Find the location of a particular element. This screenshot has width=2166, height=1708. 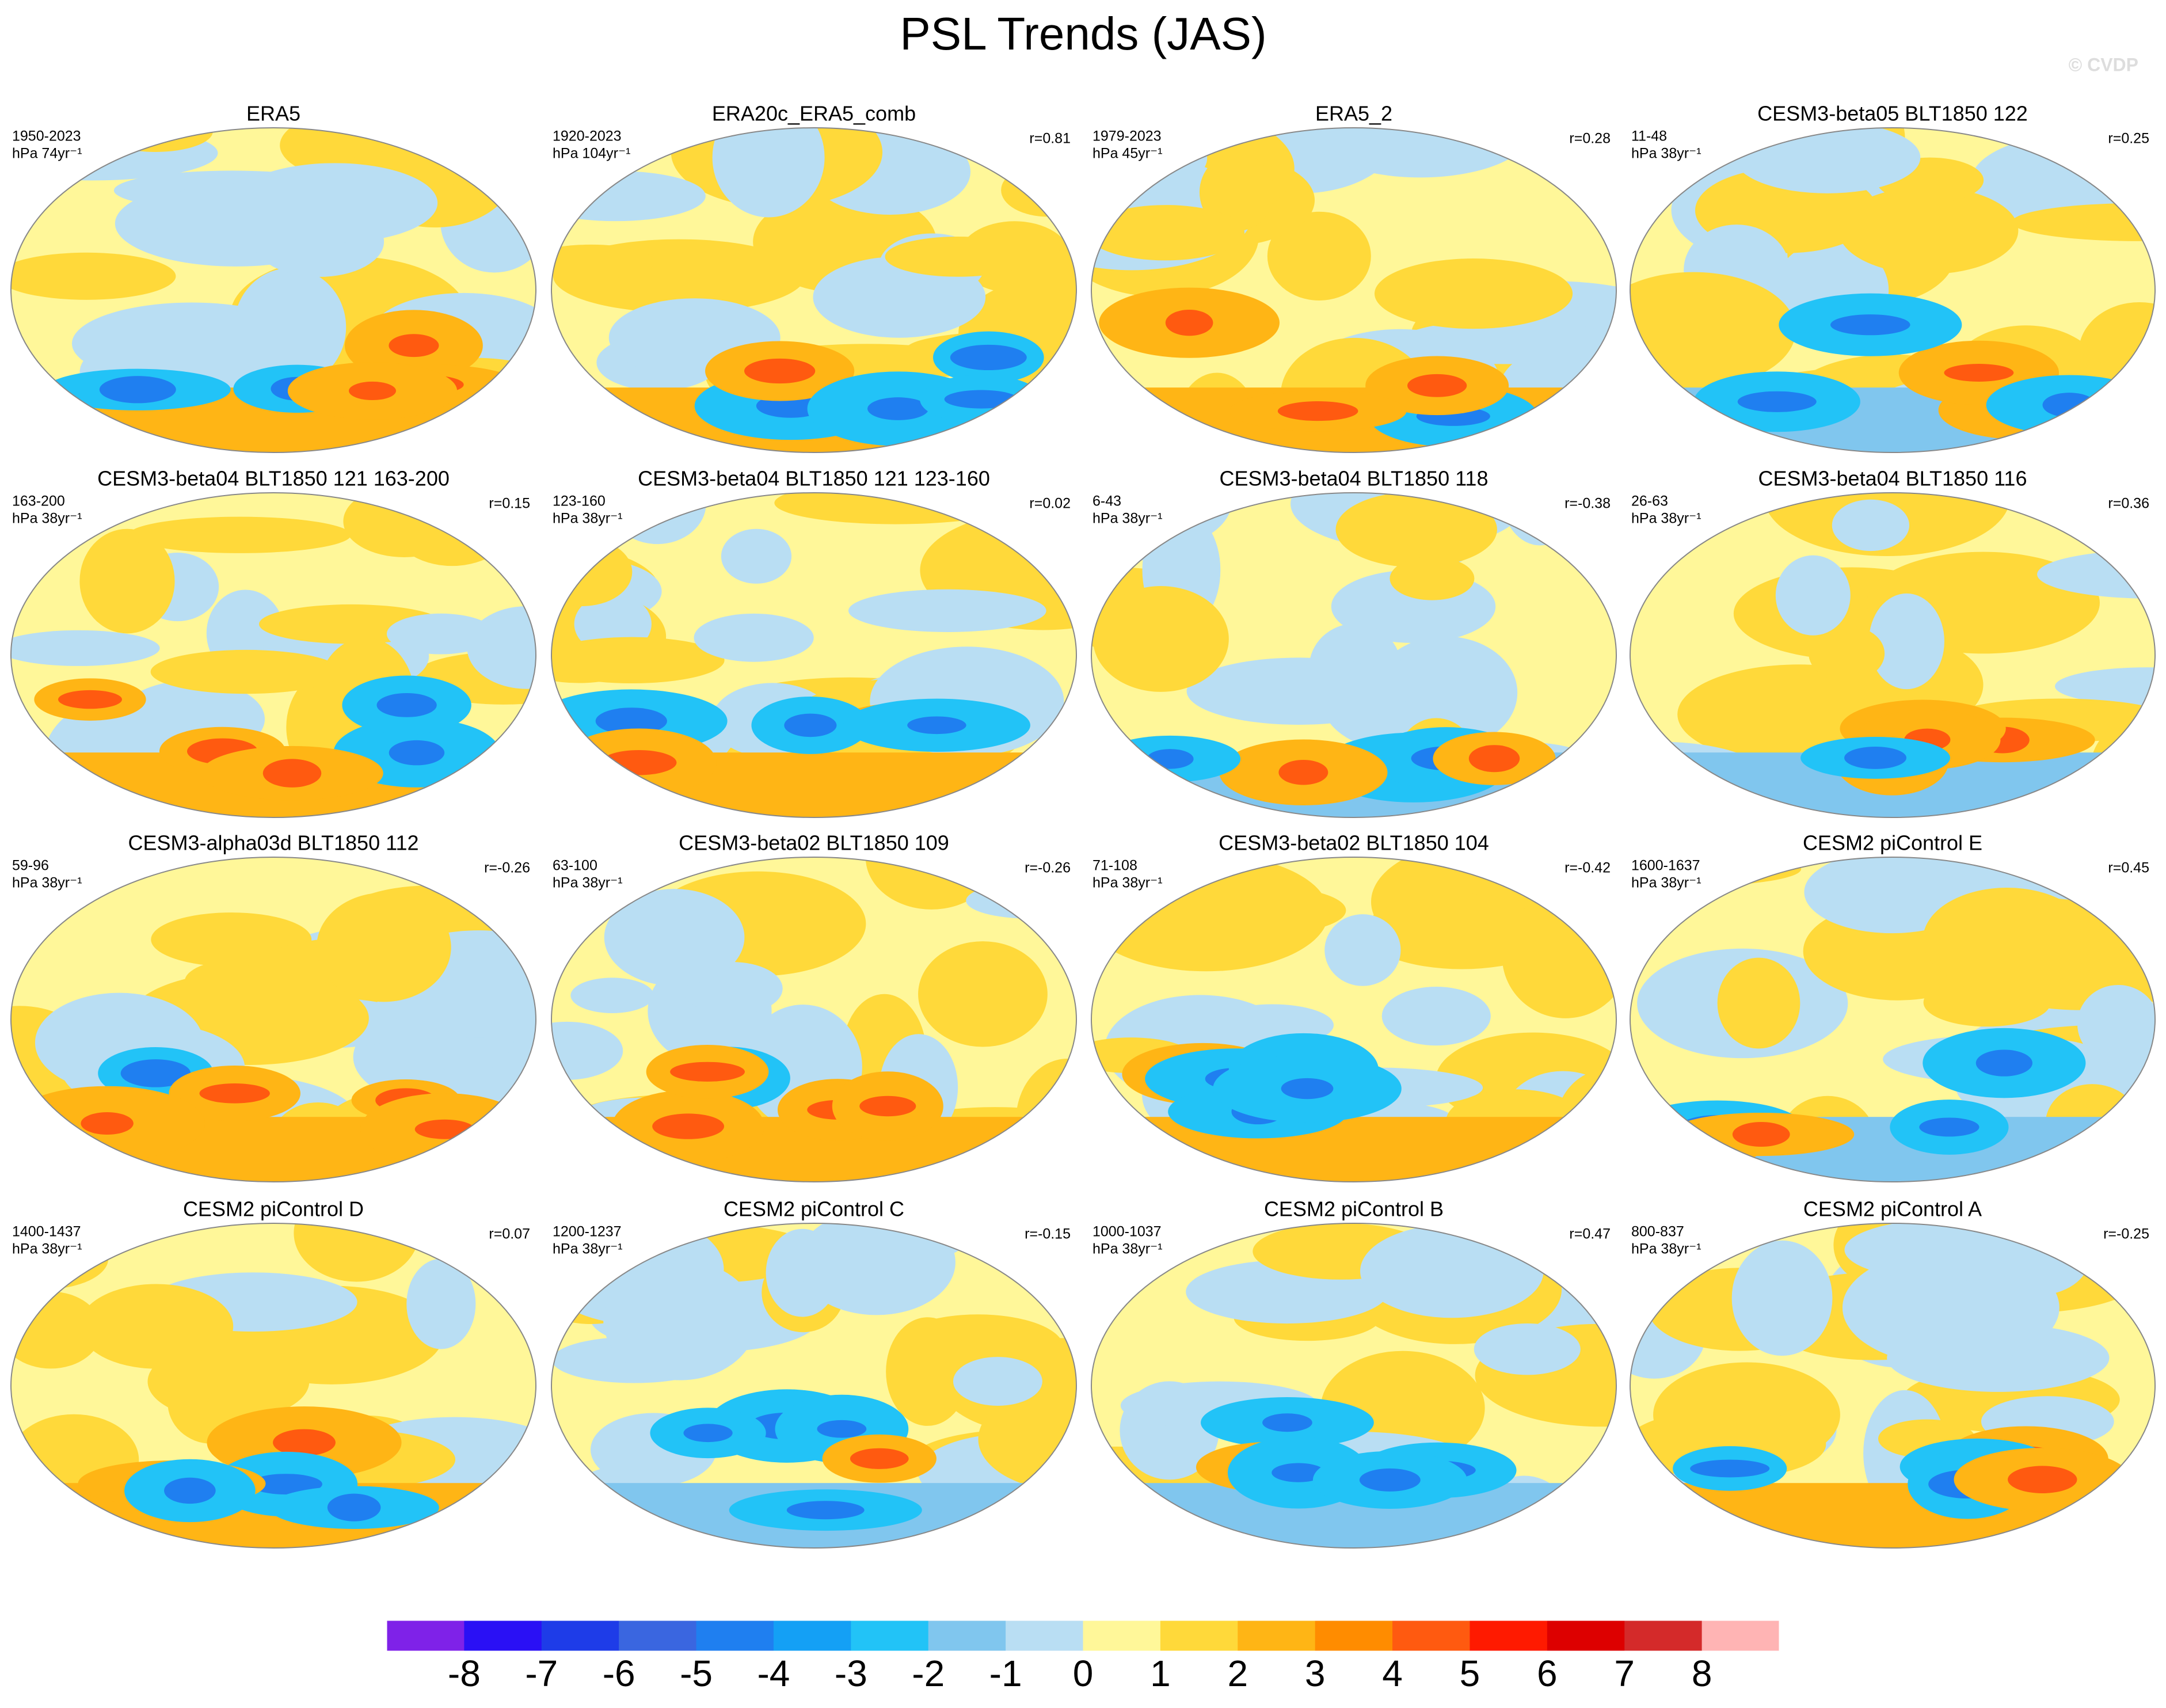

colorbar-label: -1 is located at coordinates (1005, 1673).